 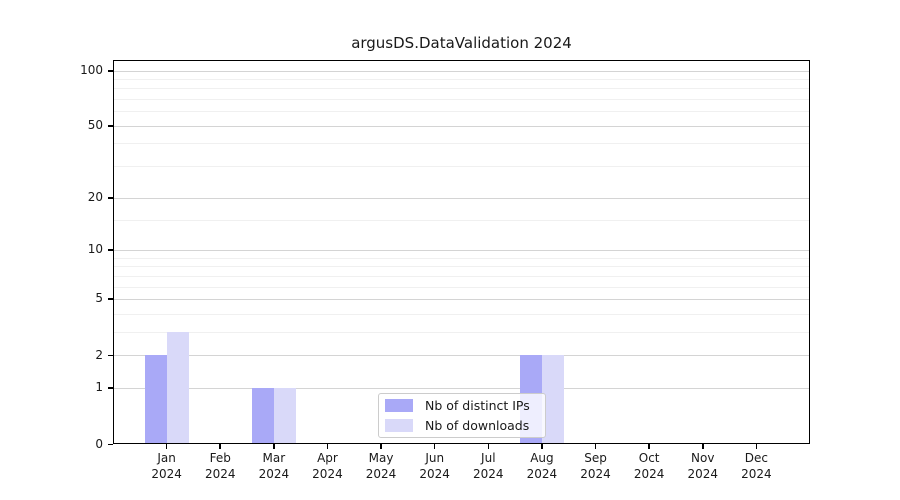 What do you see at coordinates (381, 466) in the screenshot?
I see `x-tick-label: May 2024` at bounding box center [381, 466].